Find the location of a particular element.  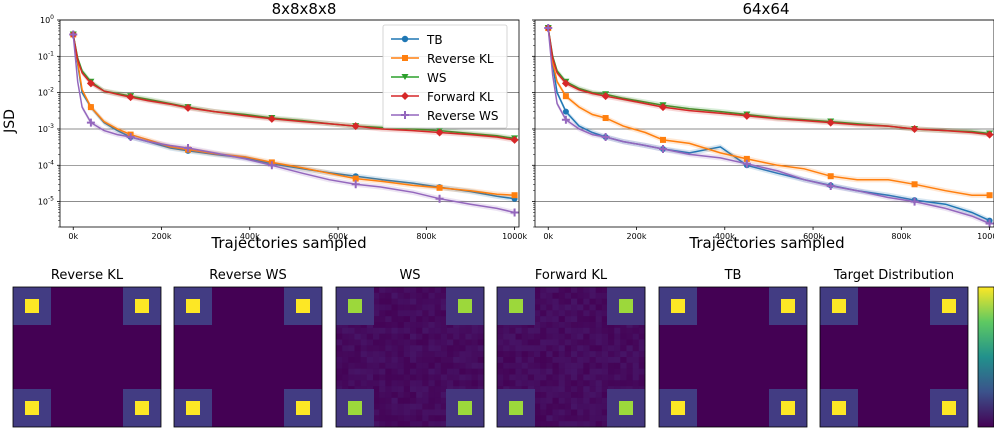

colorbar-gradient is located at coordinates (985, 357).